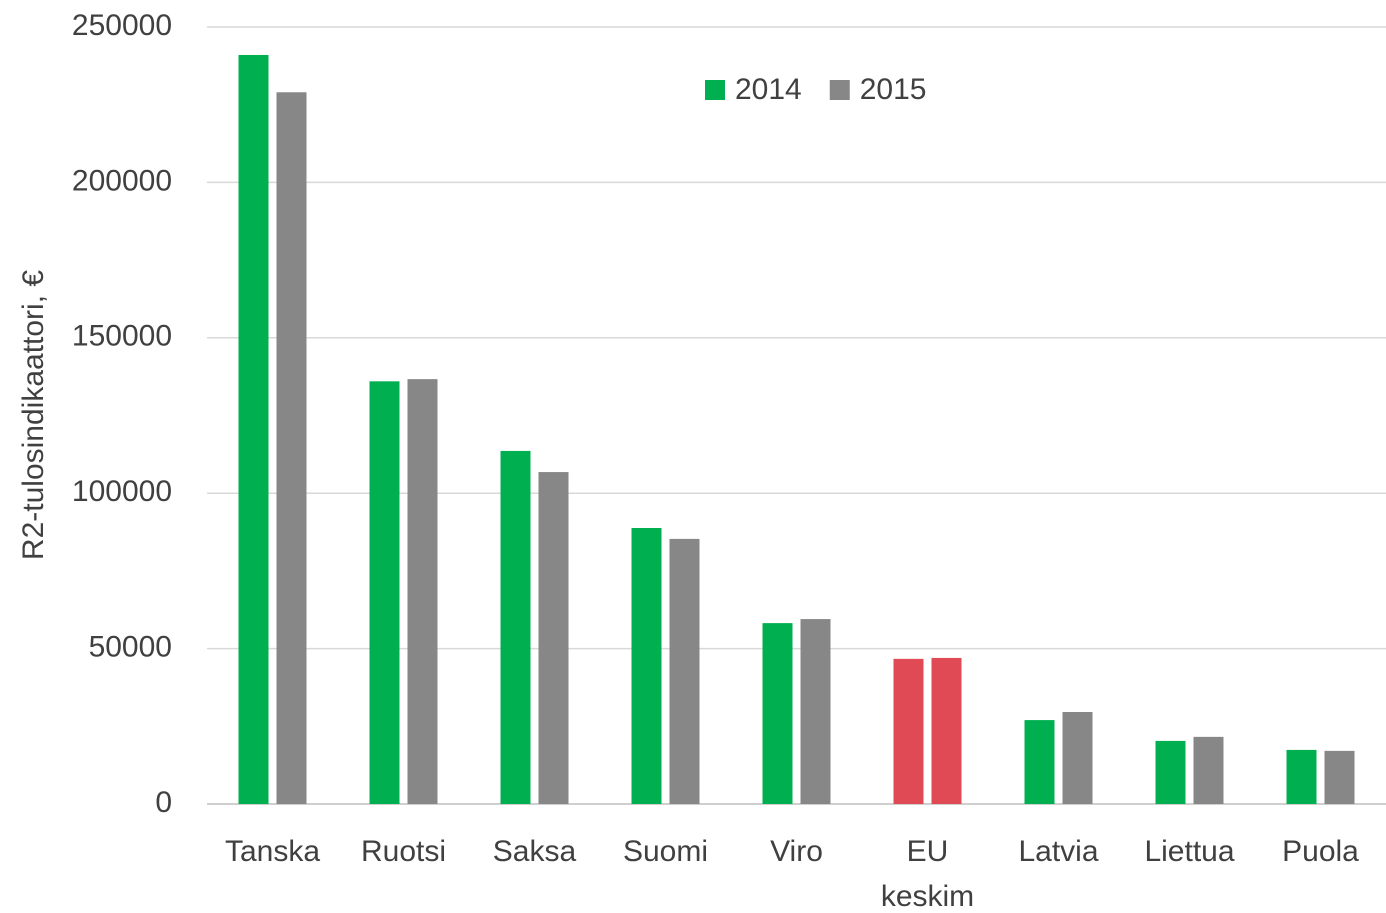  I want to click on x-tick-label: Ruotsi, so click(403, 851).